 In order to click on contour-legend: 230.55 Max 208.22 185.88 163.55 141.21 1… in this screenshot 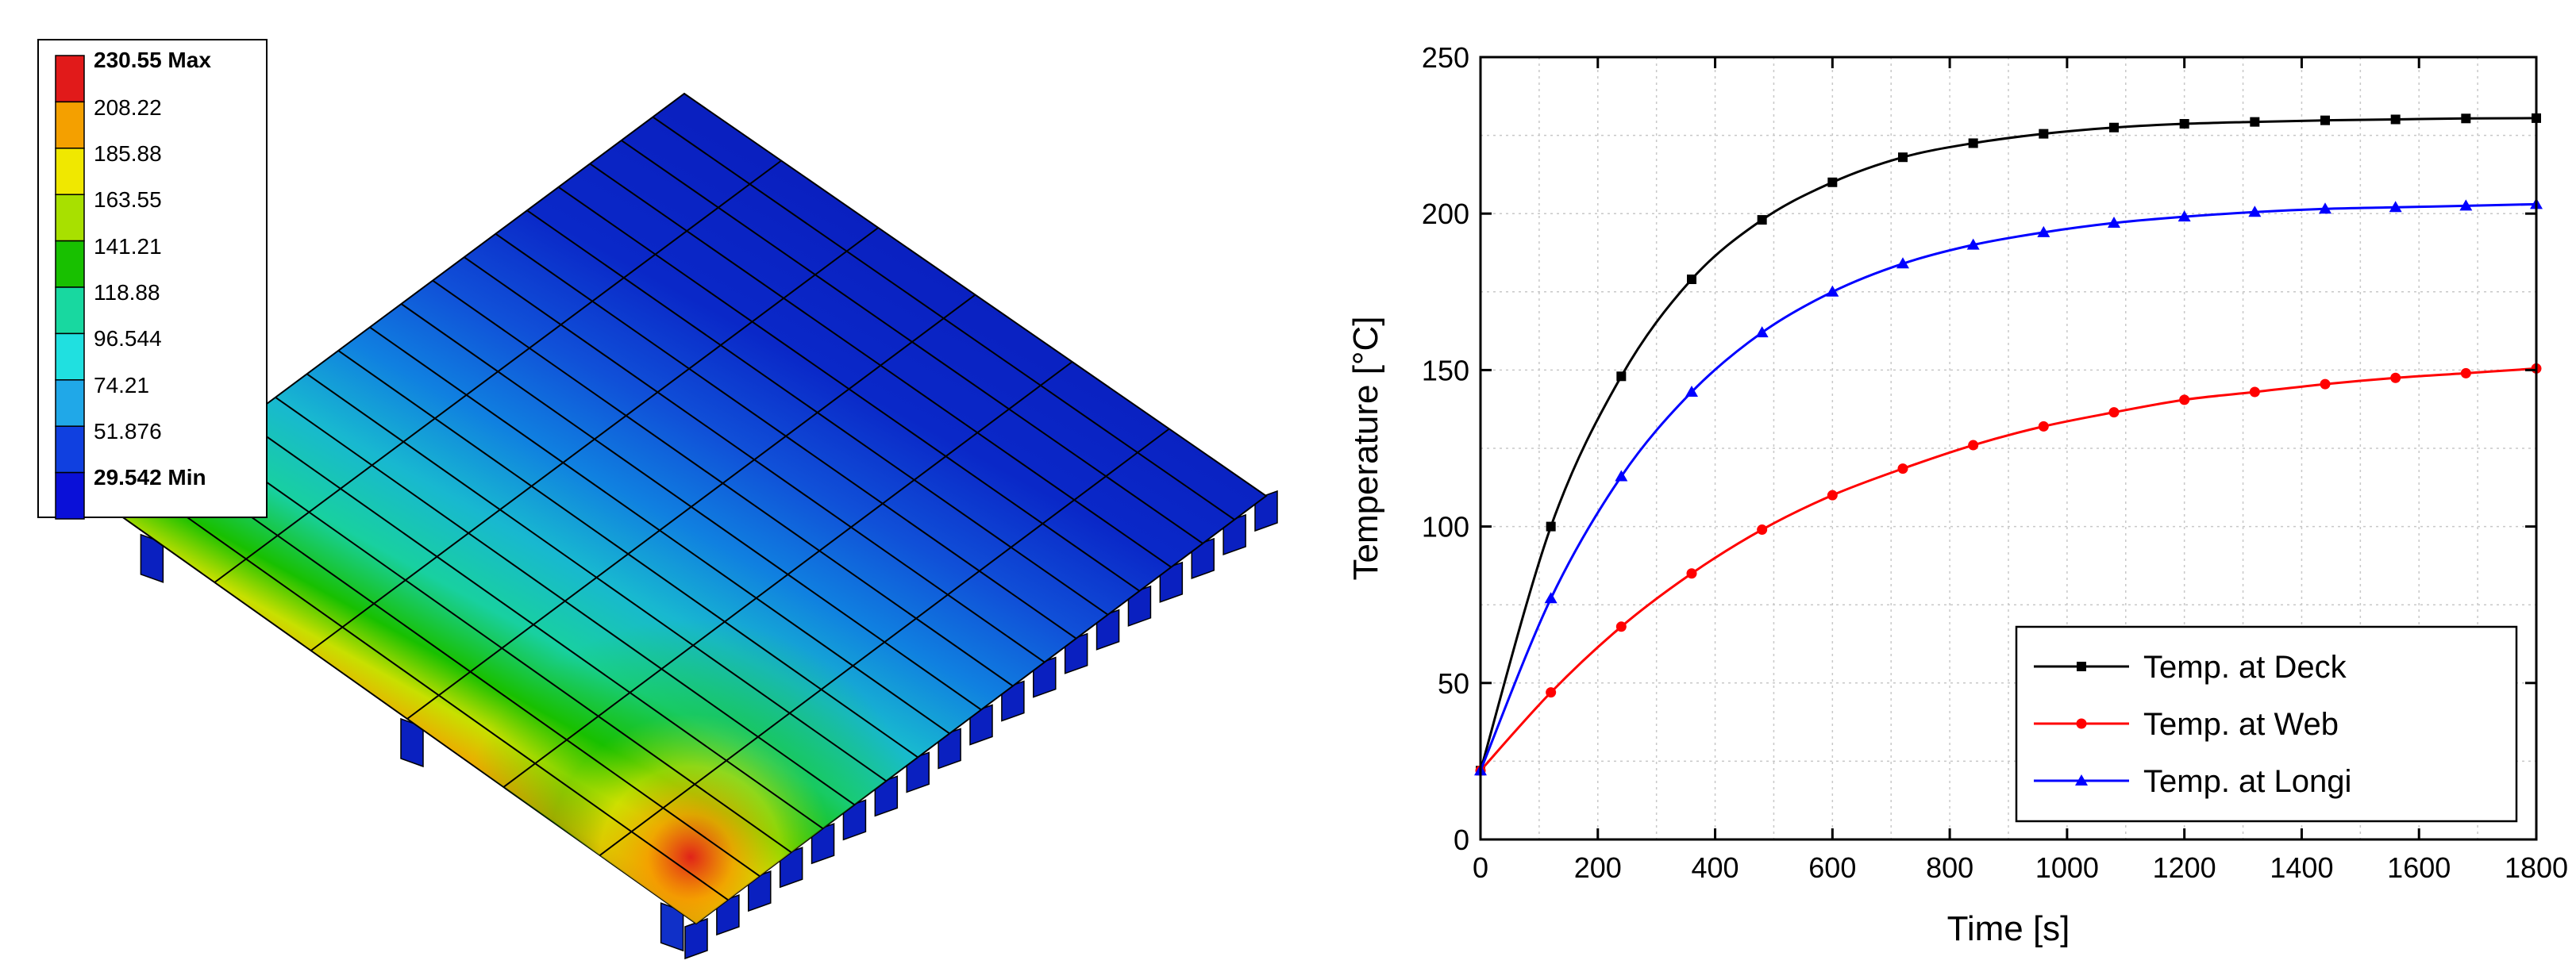, I will do `click(152, 279)`.